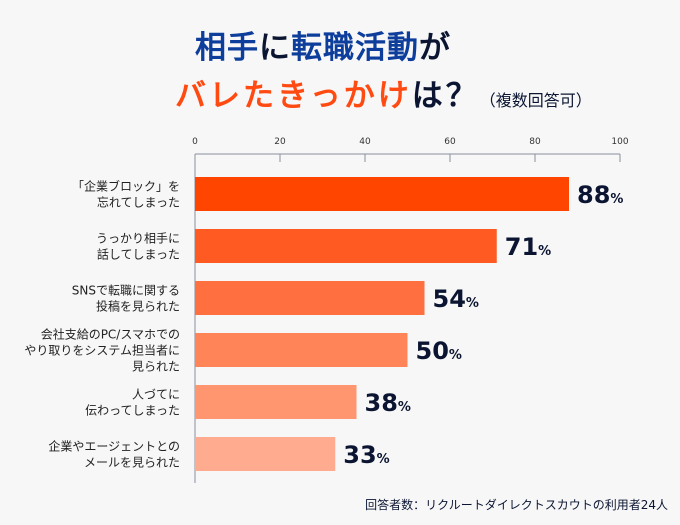 This screenshot has width=680, height=525. I want to click on category-label: SNSで転職に関する, so click(126, 291).